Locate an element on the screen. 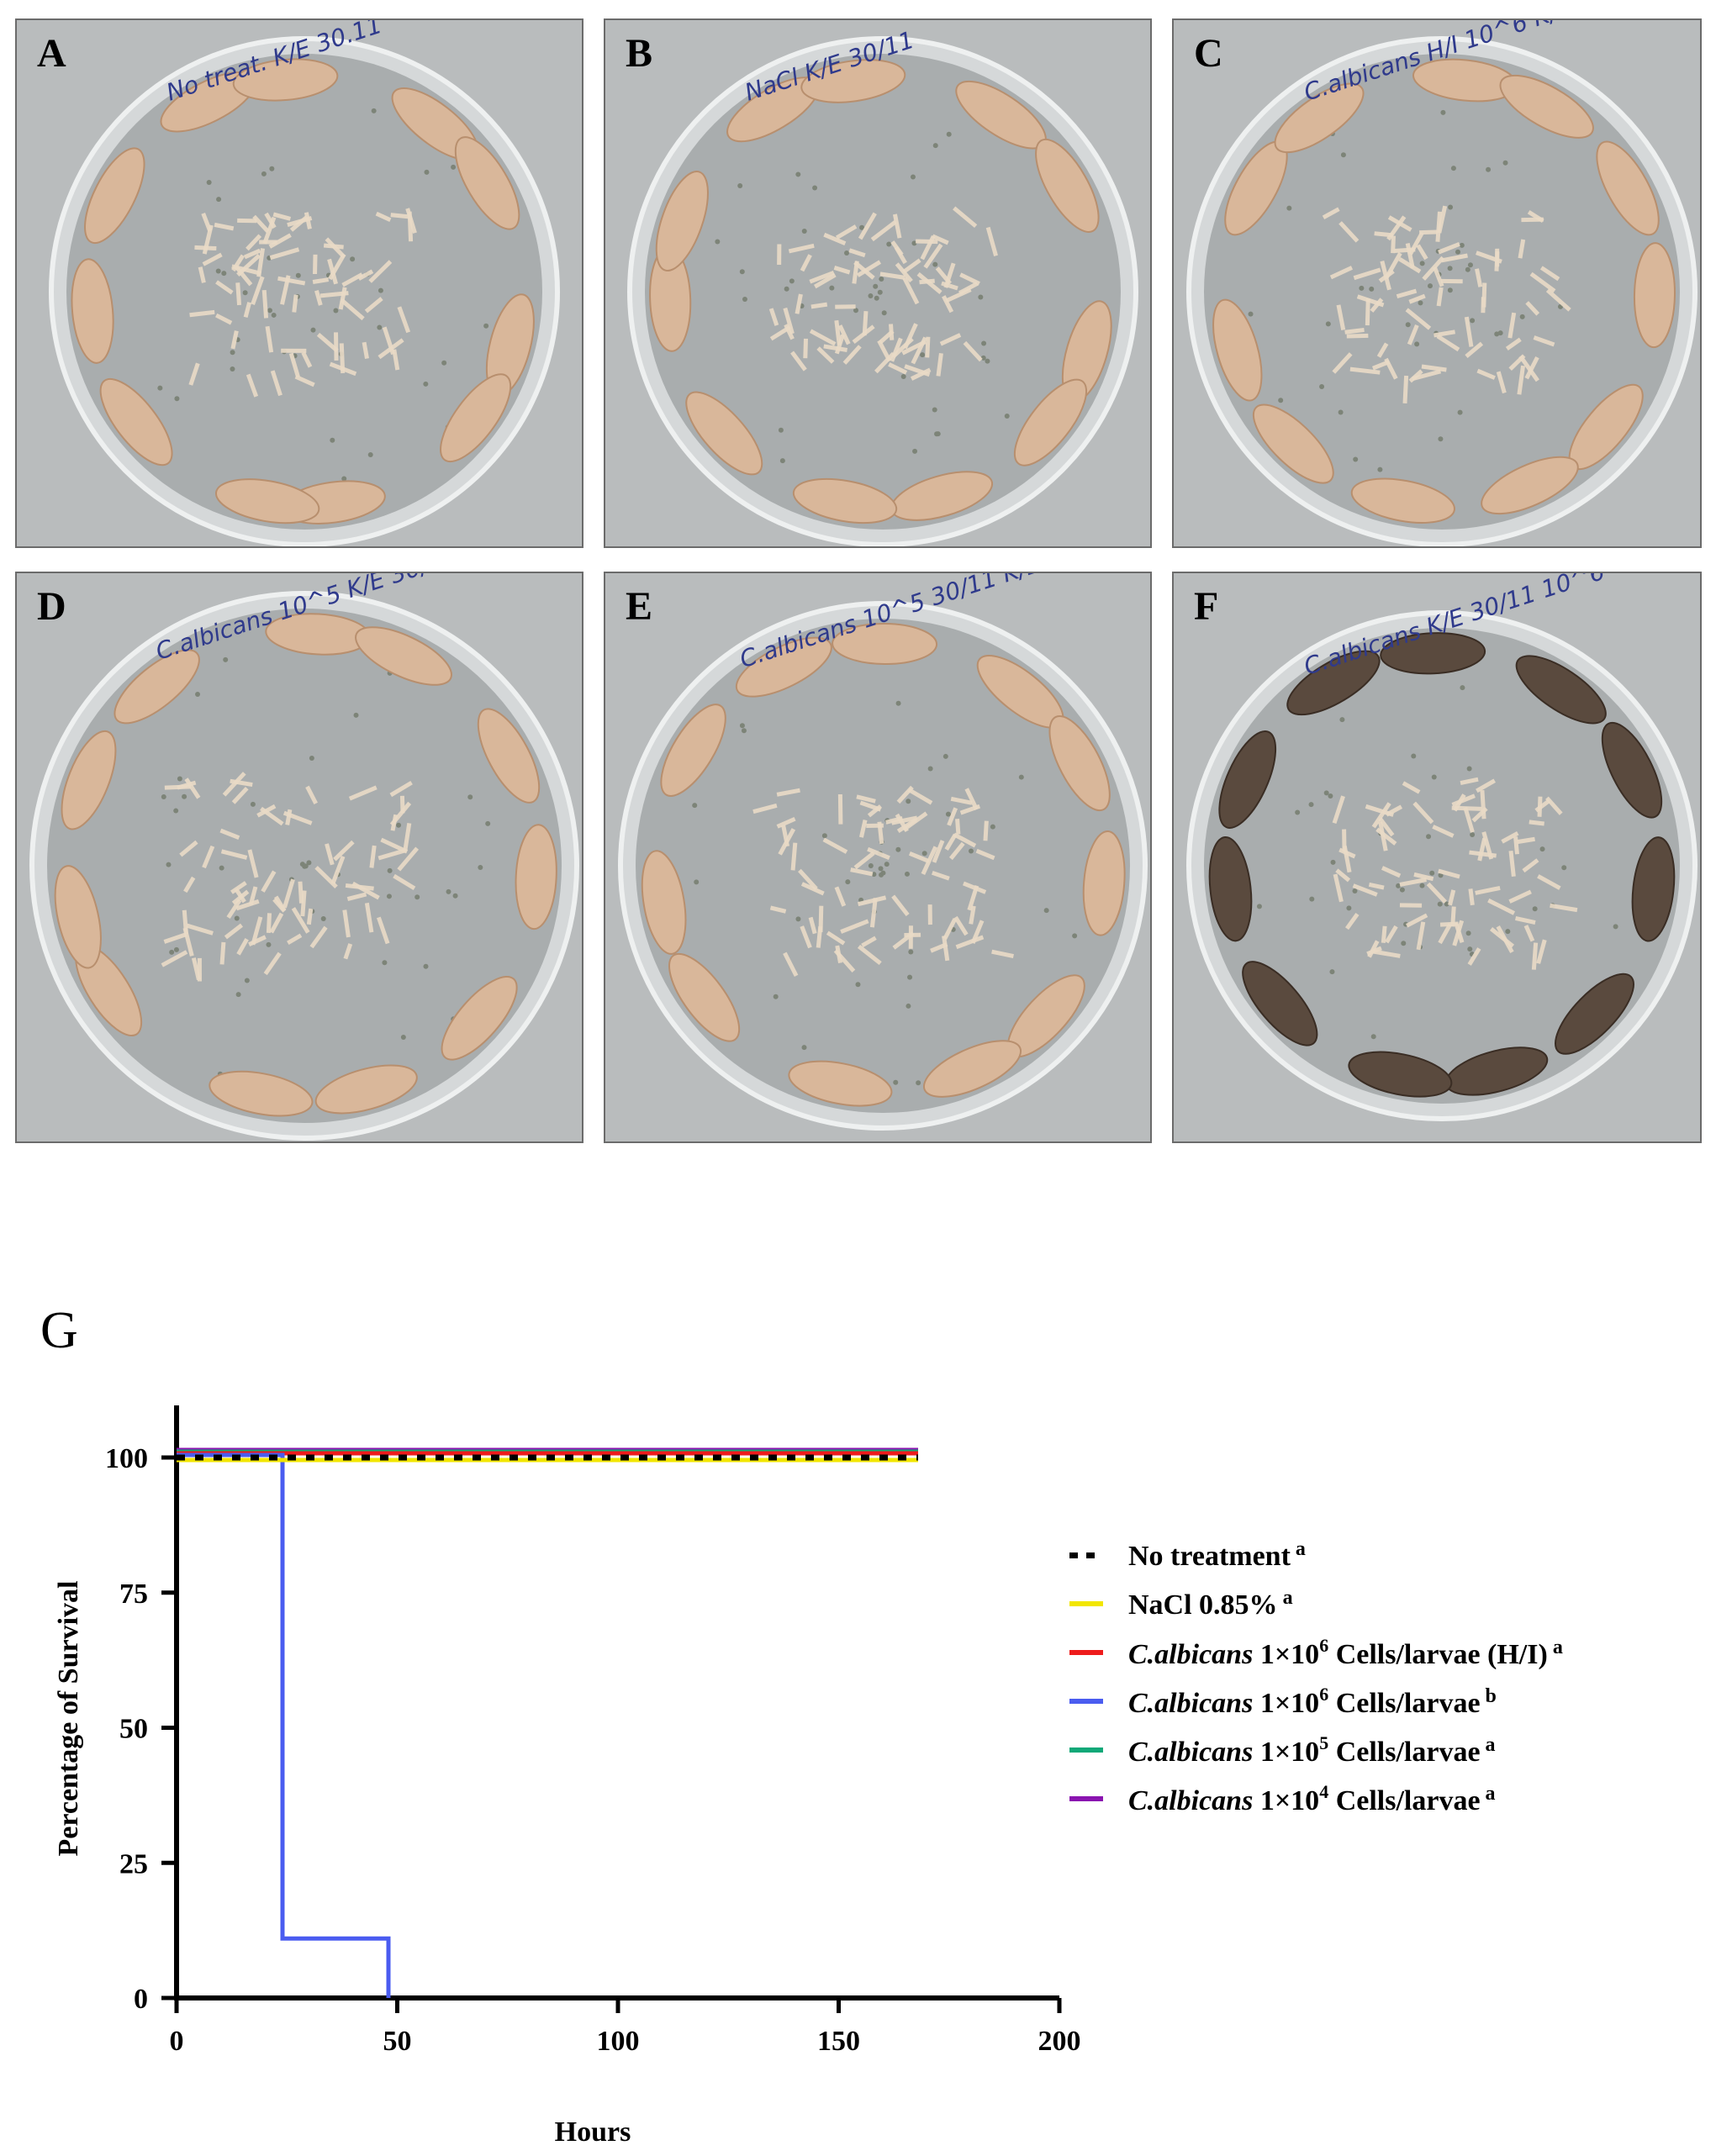 The width and height of the screenshot is (1716, 2156). petri-photo-d: C.albicans 10^5 K/E 30/11D is located at coordinates (299, 857).